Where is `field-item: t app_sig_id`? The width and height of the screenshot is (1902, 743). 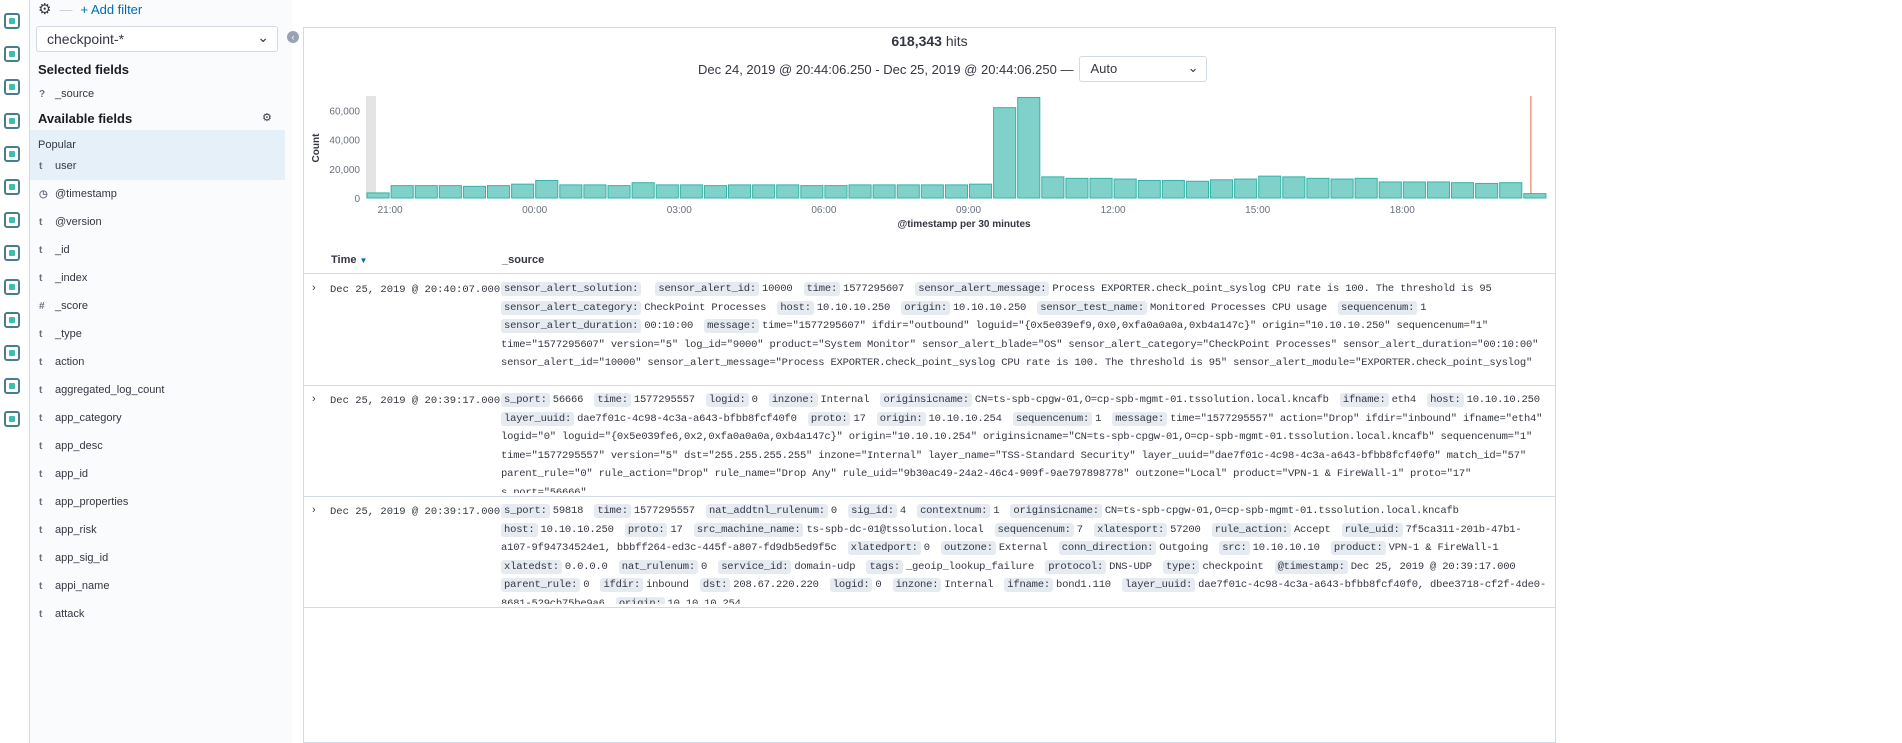 field-item: t app_sig_id is located at coordinates (157, 558).